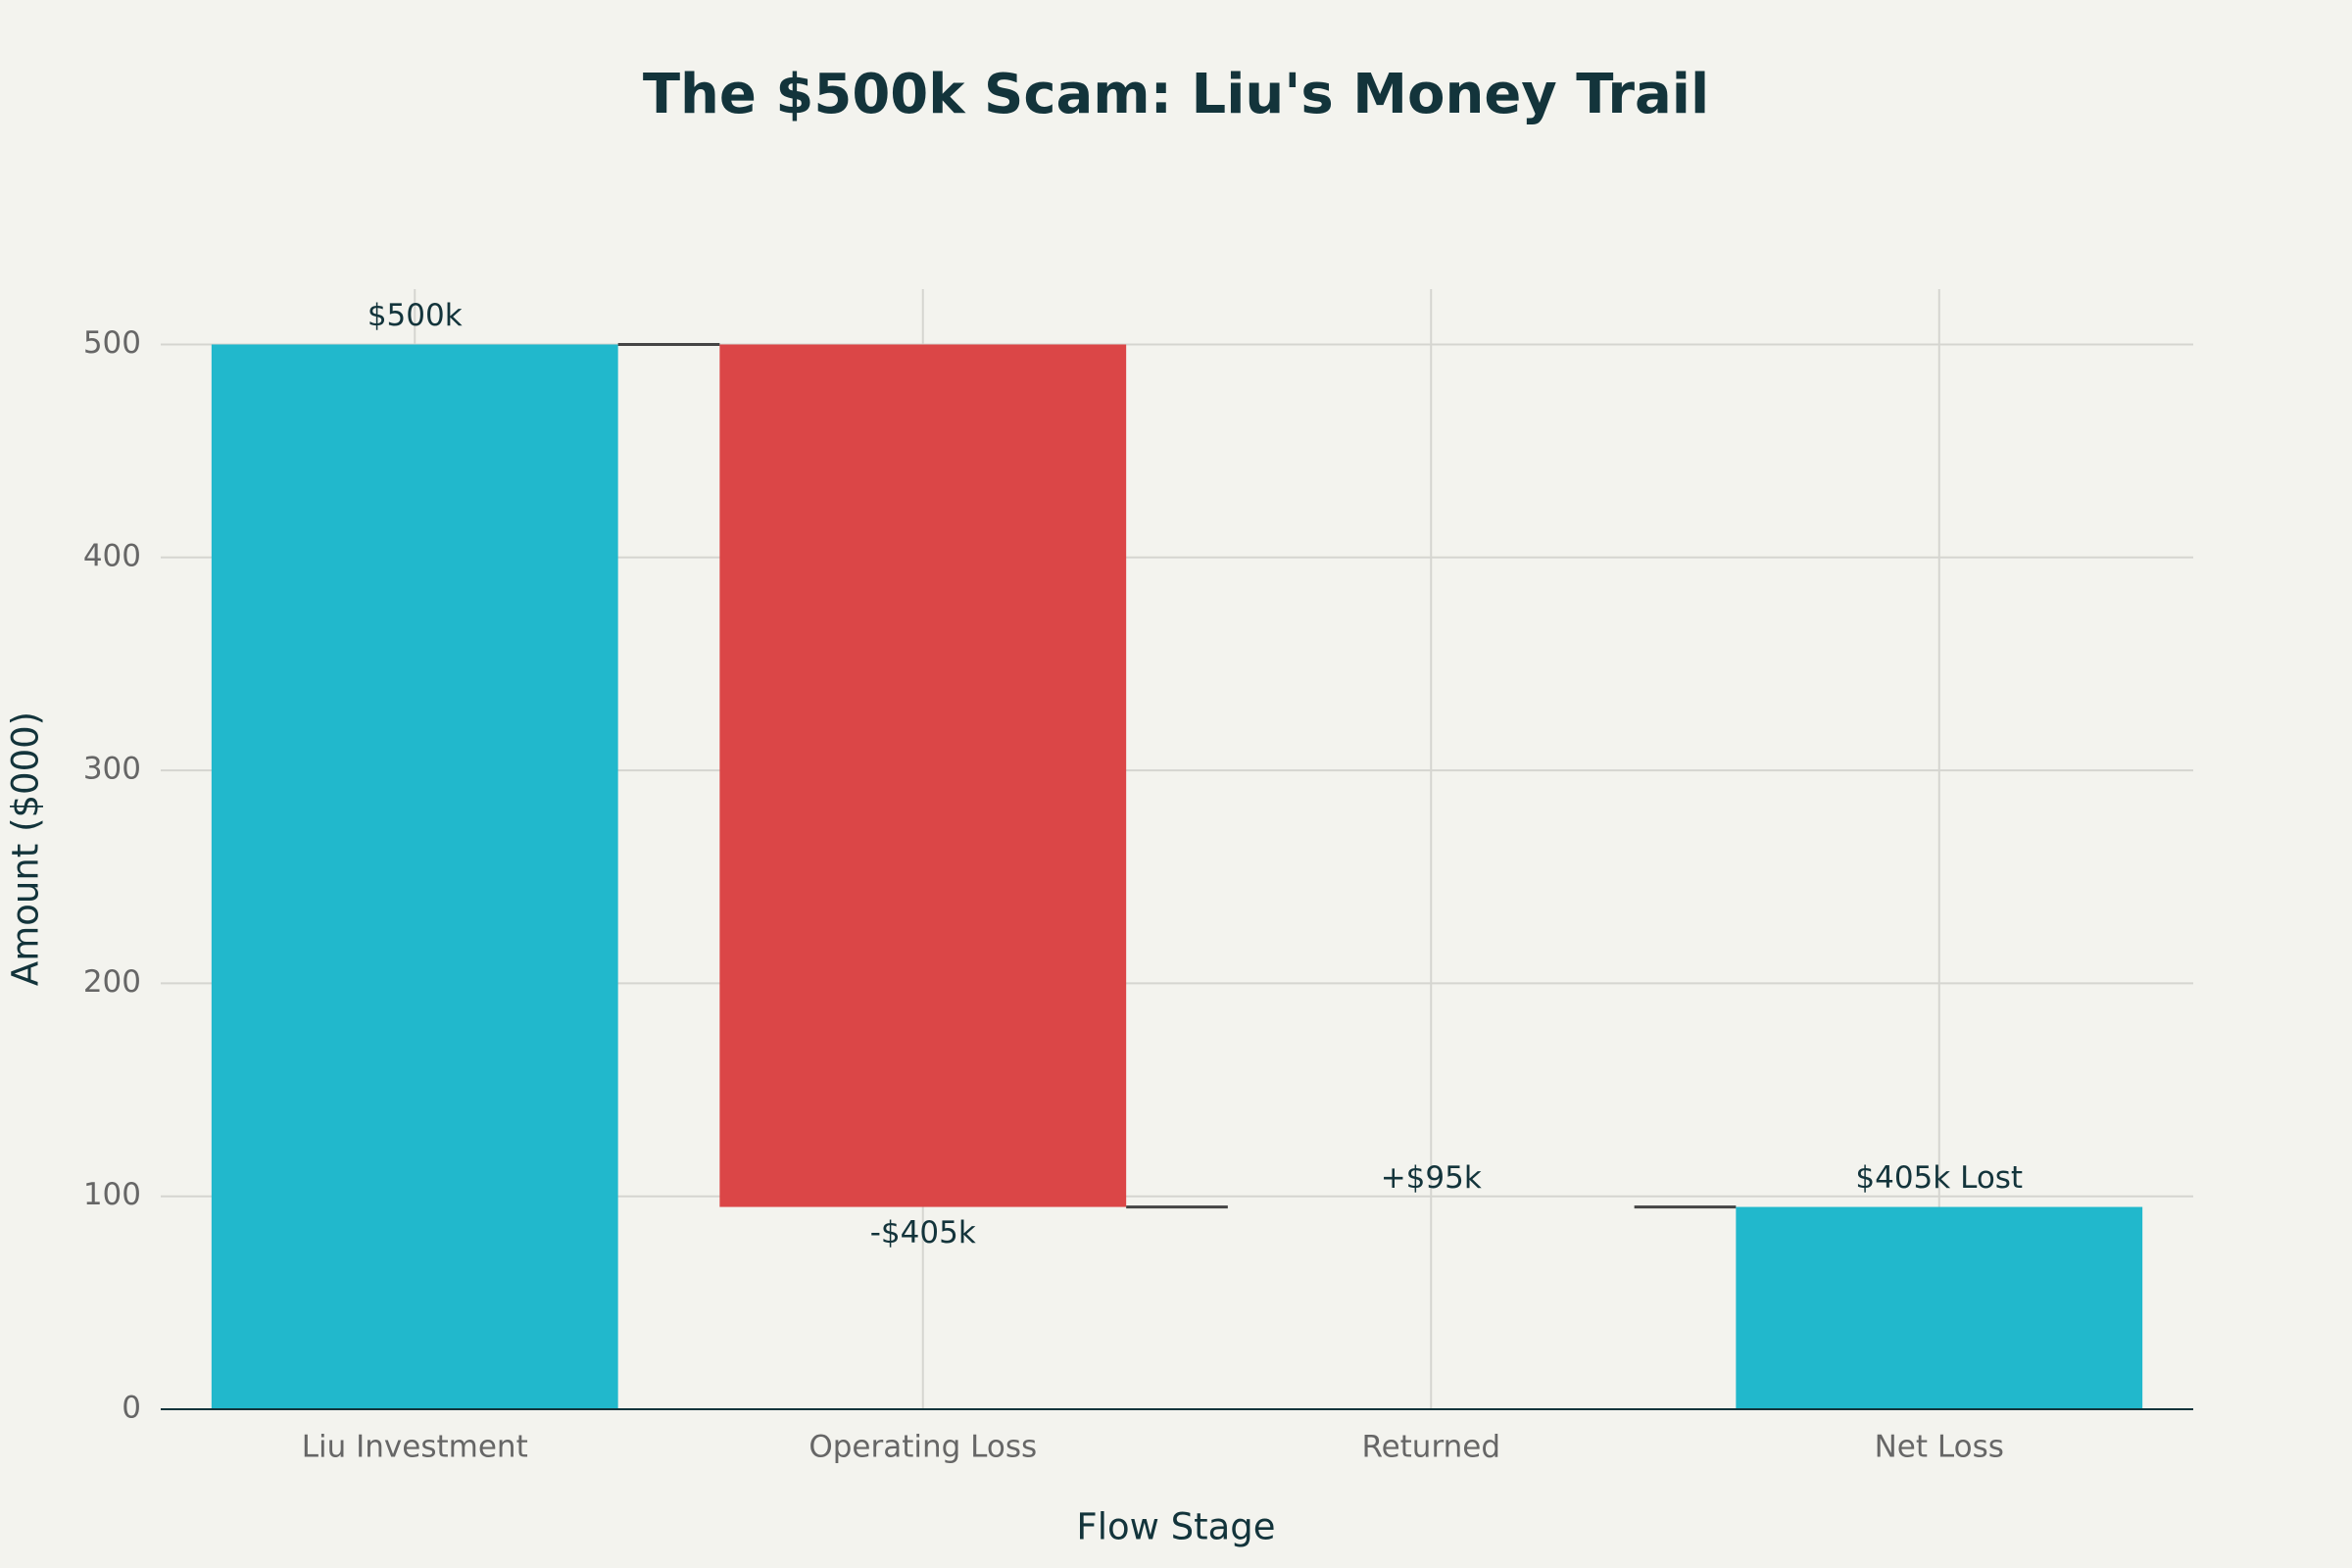 The height and width of the screenshot is (1568, 2352). I want to click on bar-annotation: $405k Lost, so click(1939, 1178).